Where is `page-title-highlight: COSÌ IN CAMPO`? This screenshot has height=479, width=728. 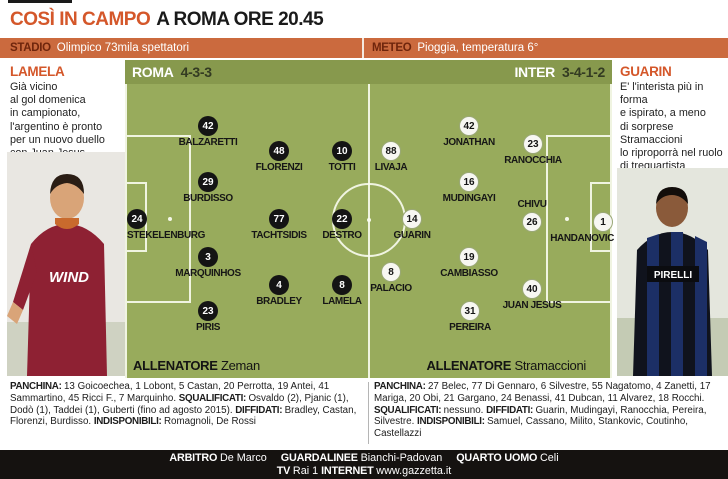
page-title-highlight: COSÌ IN CAMPO is located at coordinates (80, 19).